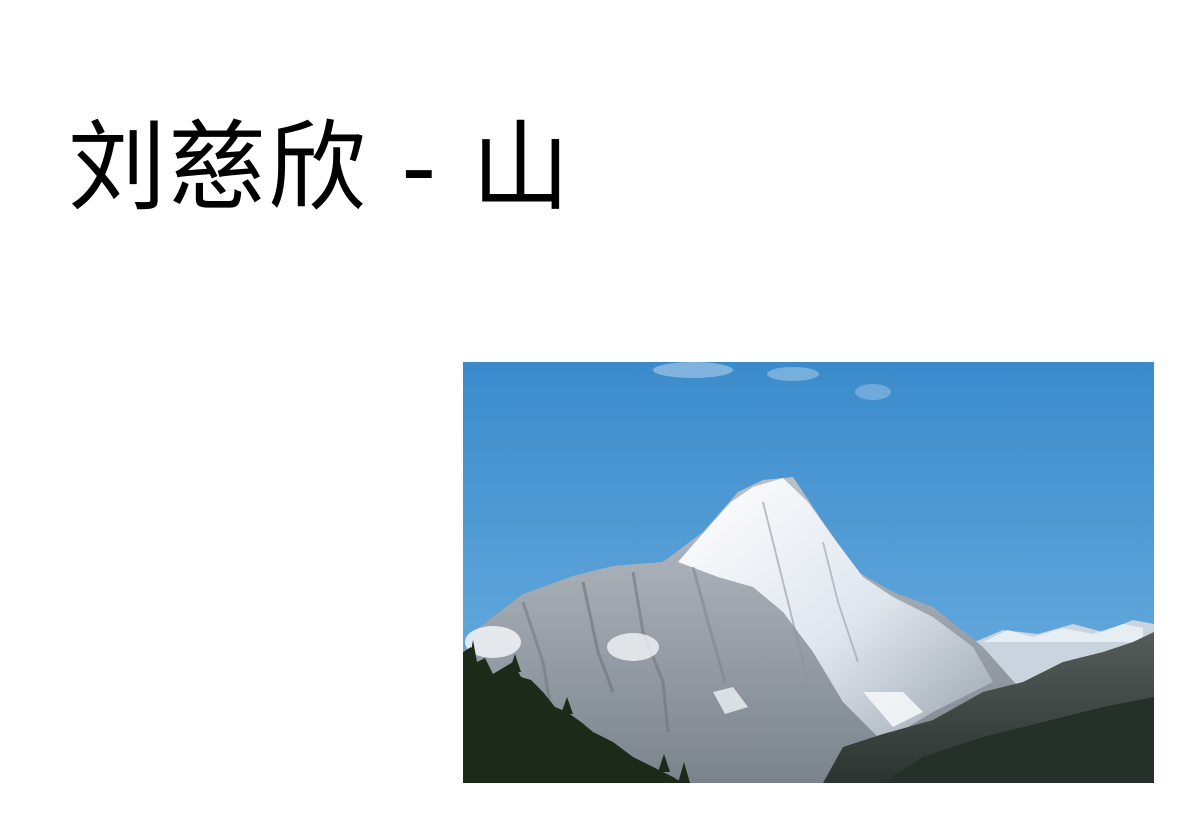 Image resolution: width=1200 pixels, height=824 pixels. I want to click on forest, so click(573, 715).